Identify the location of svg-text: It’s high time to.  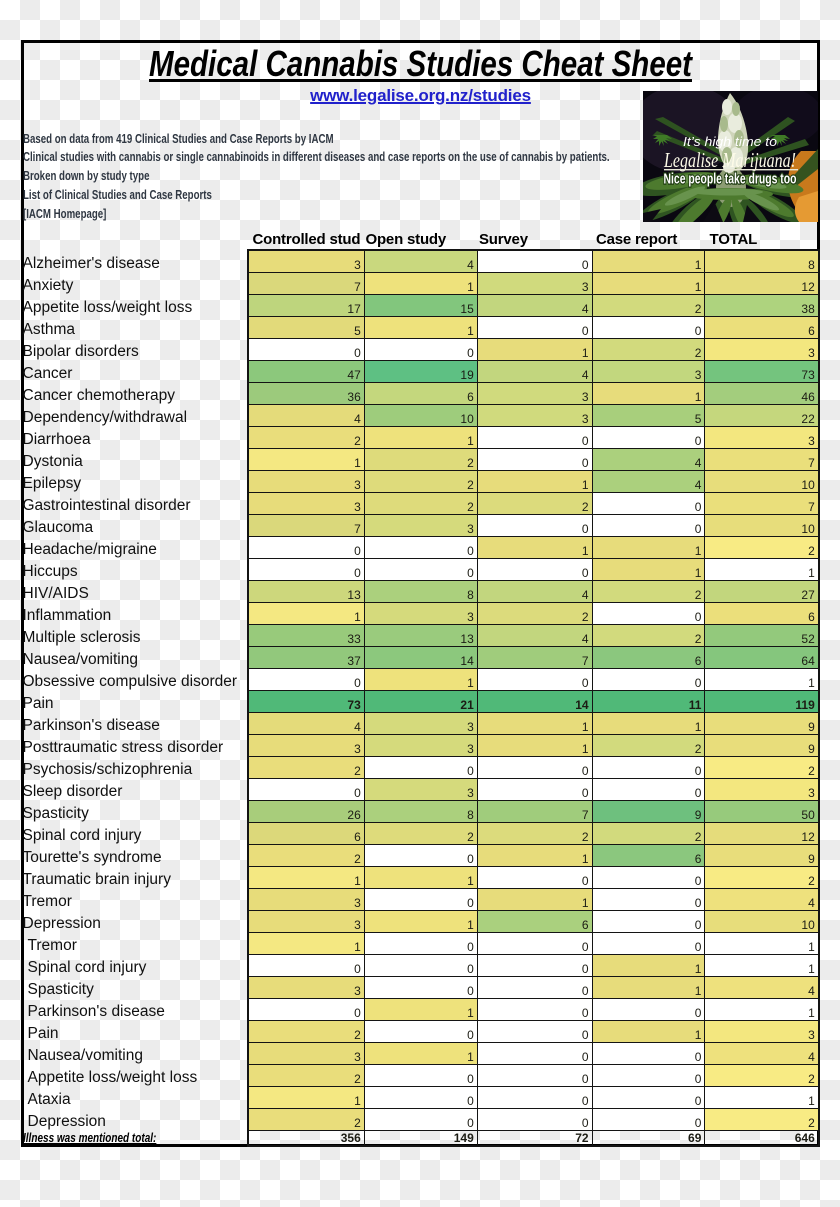
(730, 142).